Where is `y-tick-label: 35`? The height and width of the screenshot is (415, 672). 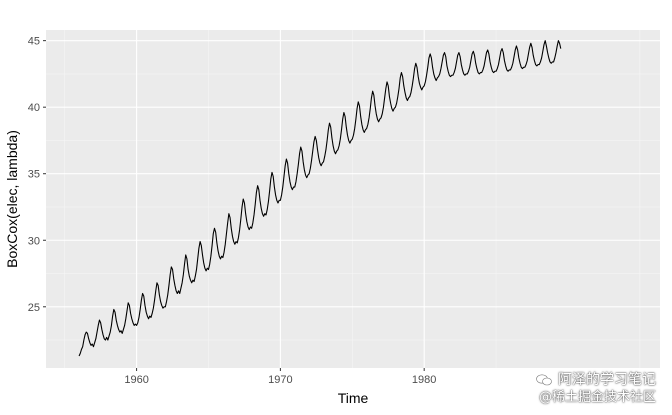
y-tick-label: 35 is located at coordinates (34, 175).